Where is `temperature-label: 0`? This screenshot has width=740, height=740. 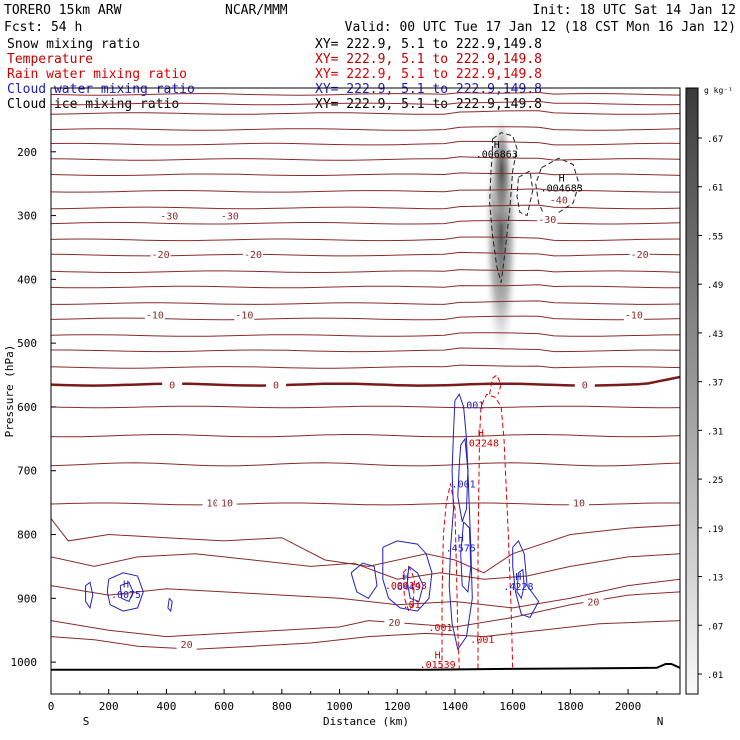
temperature-label: 0 is located at coordinates (276, 386).